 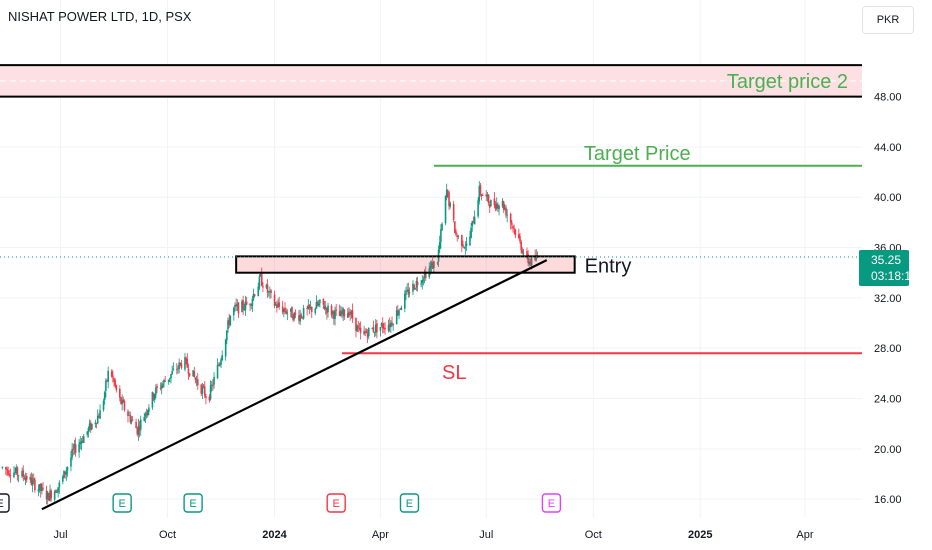 I want to click on currency-button: PKR, so click(x=888, y=20).